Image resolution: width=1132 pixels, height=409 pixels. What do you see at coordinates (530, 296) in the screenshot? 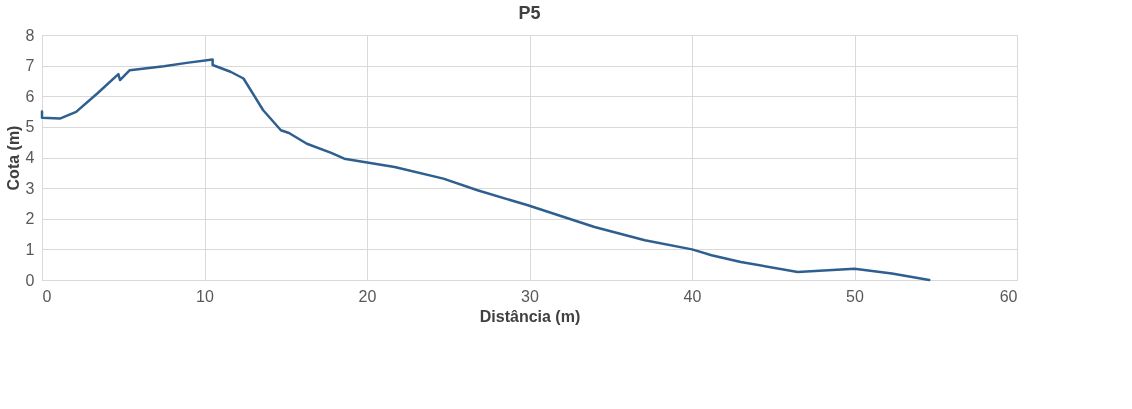
I see `x-tick-label: 30` at bounding box center [530, 296].